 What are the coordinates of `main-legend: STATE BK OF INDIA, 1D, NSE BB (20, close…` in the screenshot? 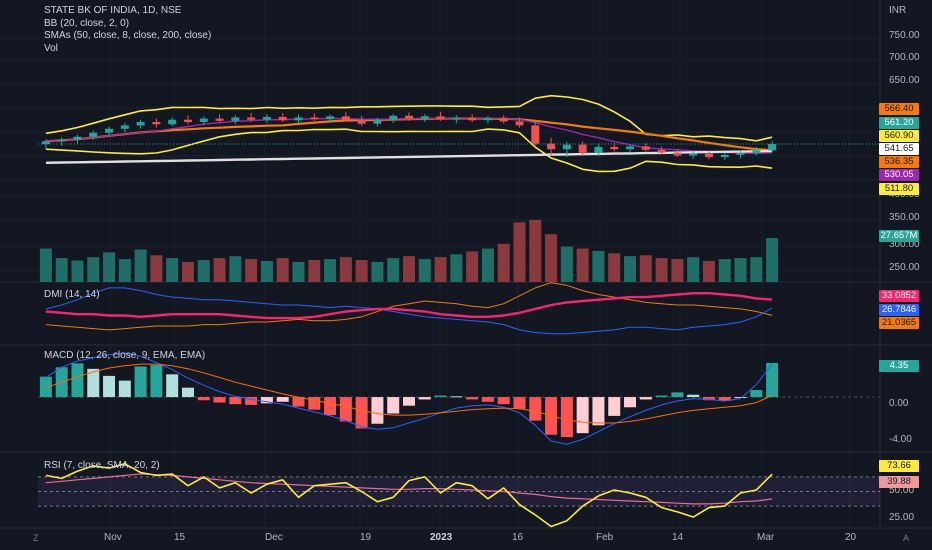 It's located at (127, 30).